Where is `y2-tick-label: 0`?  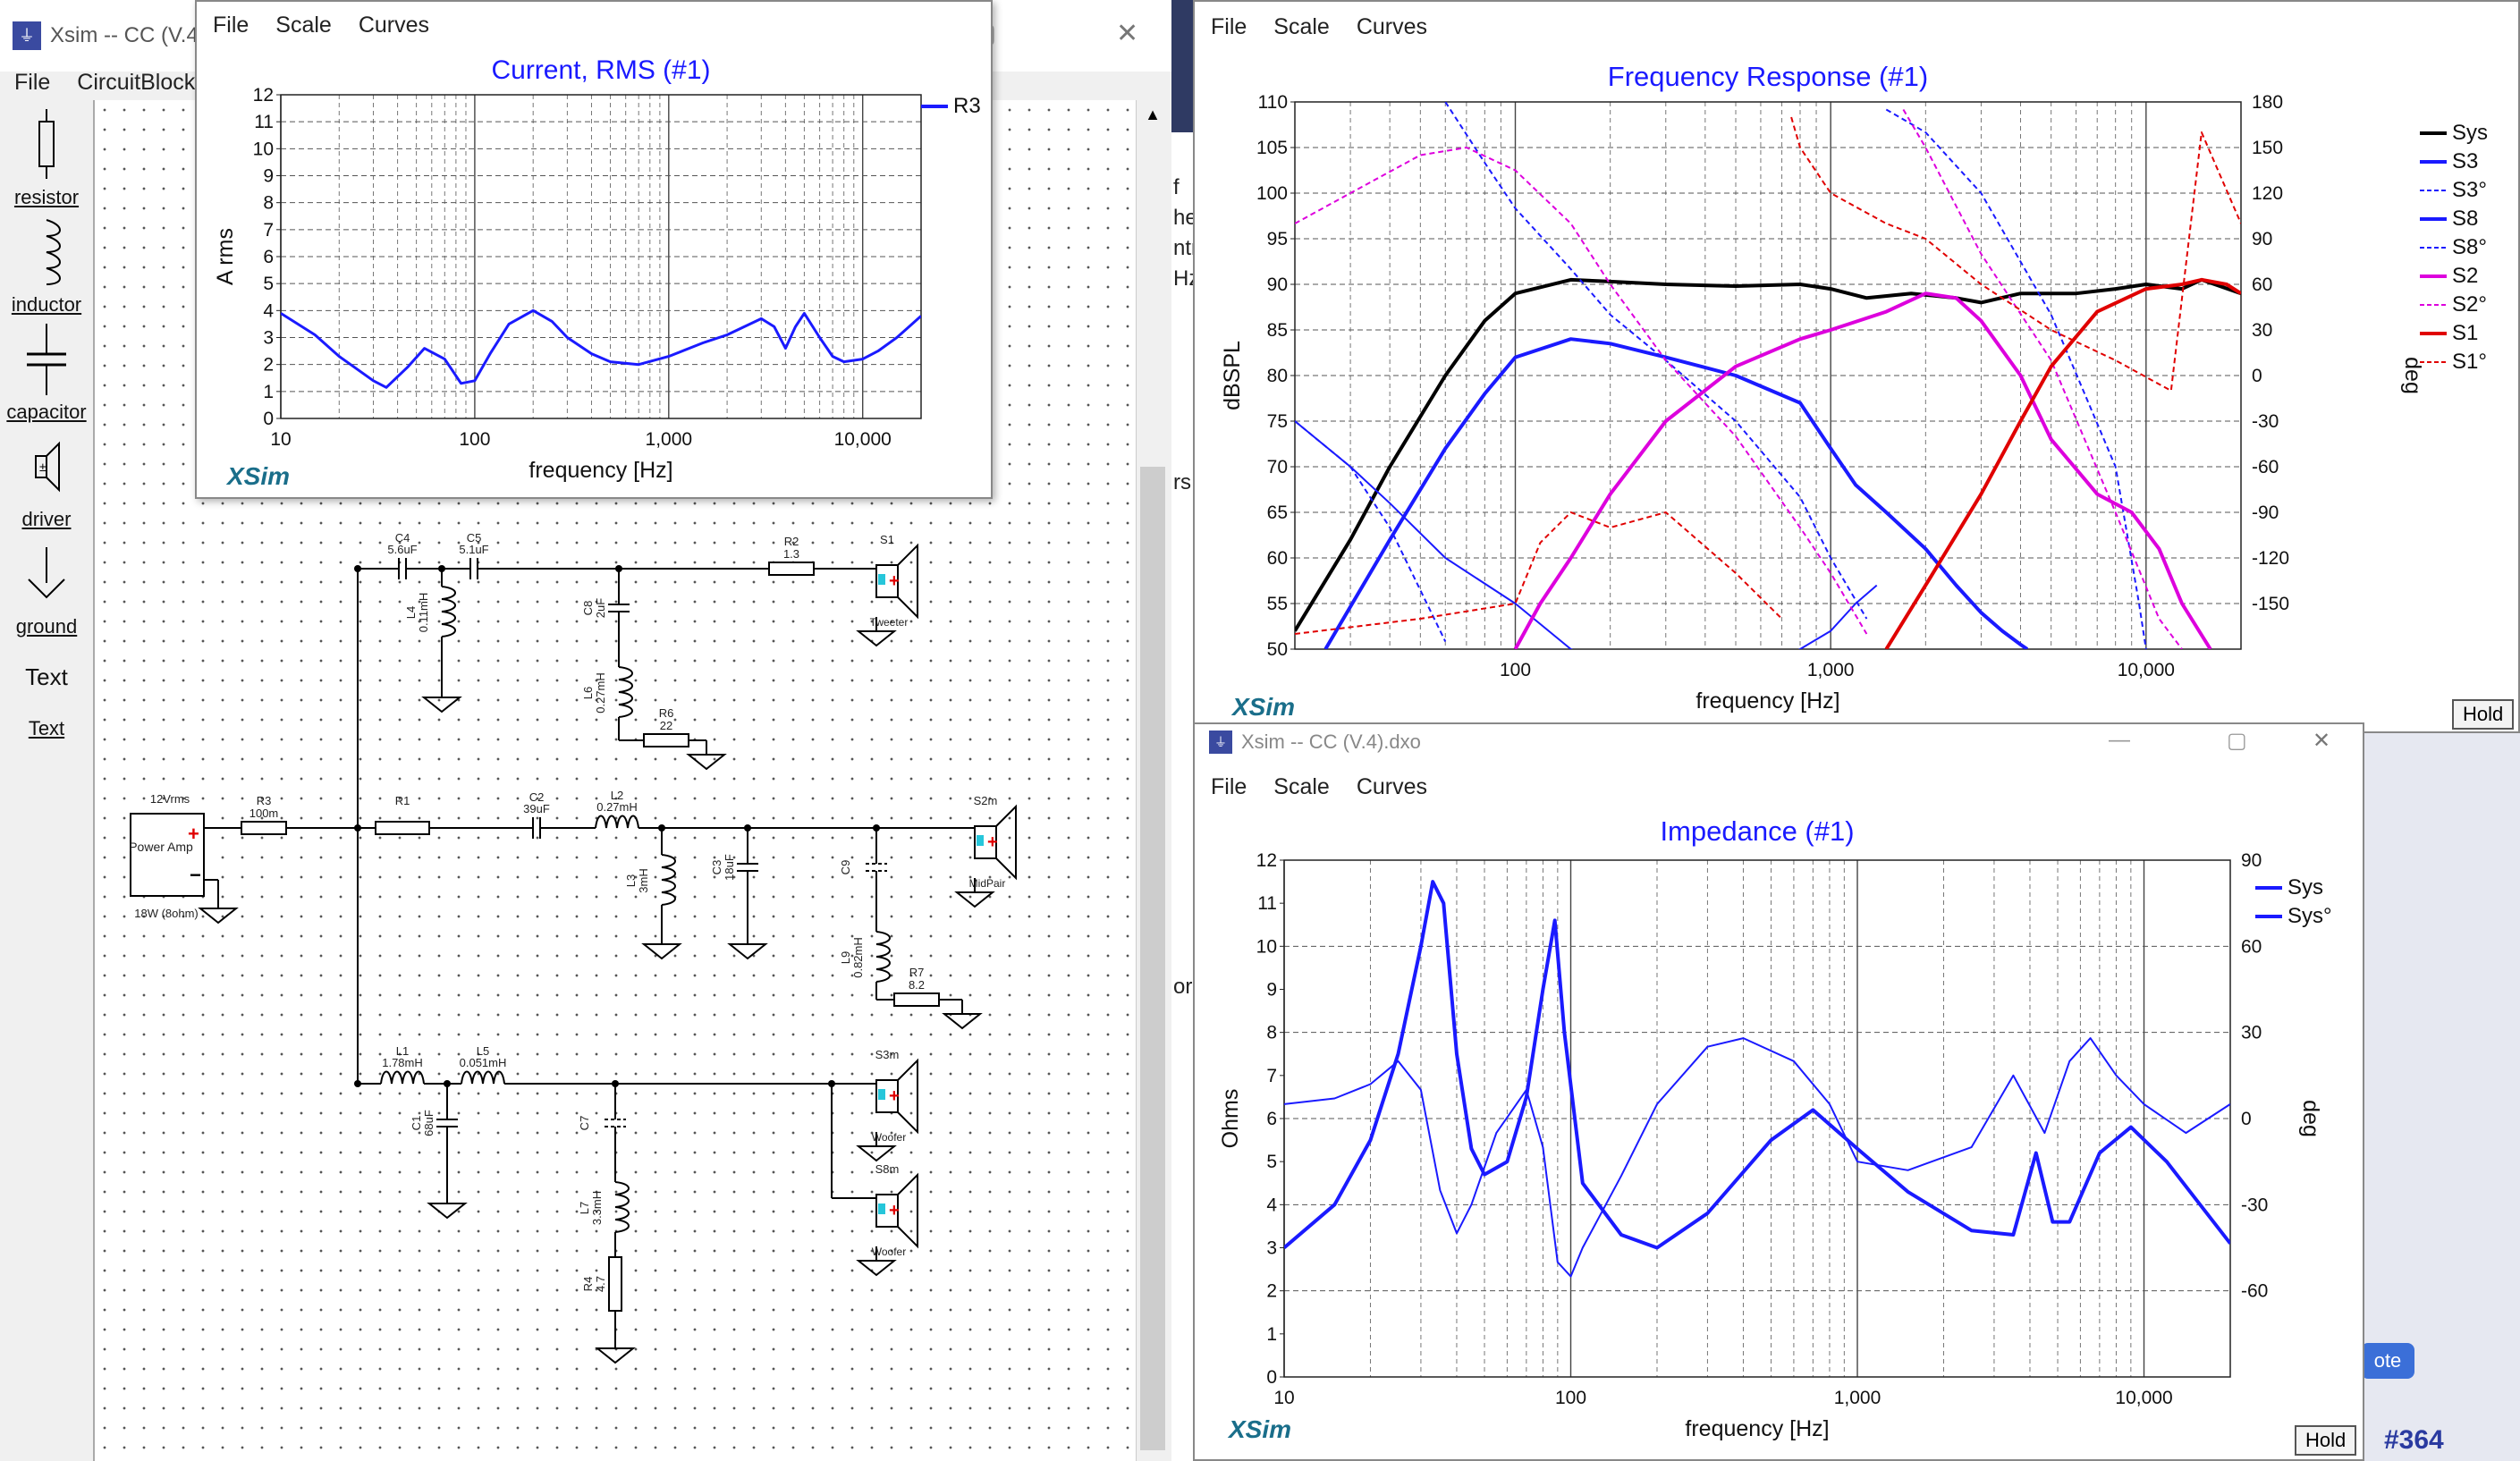
y2-tick-label: 0 is located at coordinates (2246, 1119).